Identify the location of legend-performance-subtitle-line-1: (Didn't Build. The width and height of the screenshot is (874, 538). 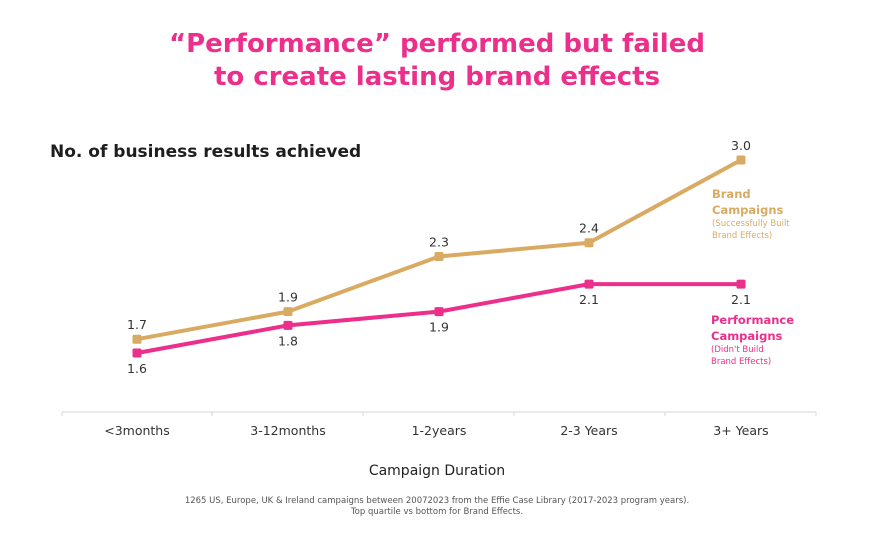
(737, 350).